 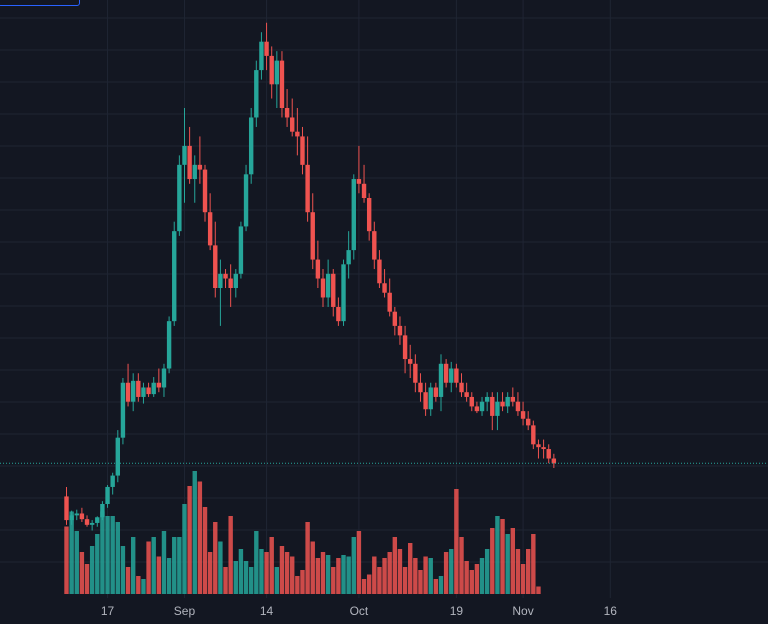 What do you see at coordinates (384, 611) in the screenshot?
I see `x-axis: 17 Sep 14 Oct 19 Nov 16` at bounding box center [384, 611].